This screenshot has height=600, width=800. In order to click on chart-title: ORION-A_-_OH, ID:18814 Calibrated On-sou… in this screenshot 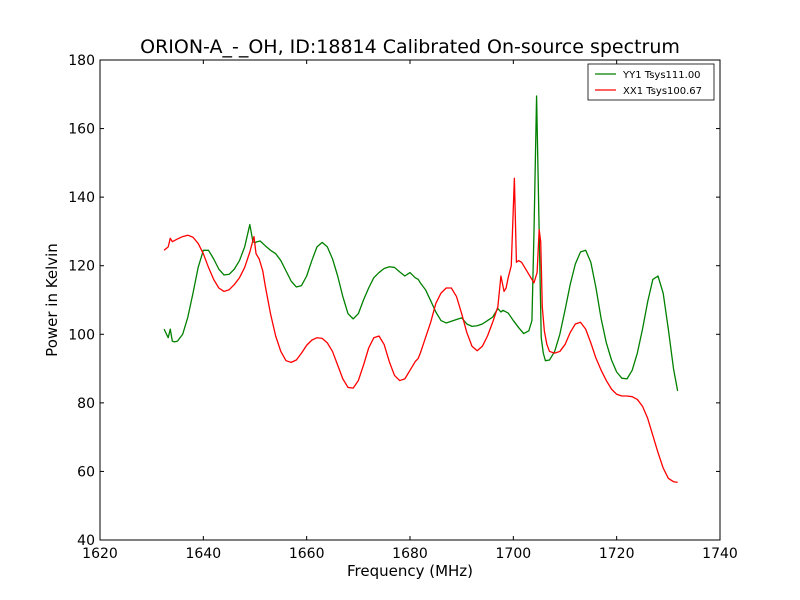, I will do `click(410, 47)`.